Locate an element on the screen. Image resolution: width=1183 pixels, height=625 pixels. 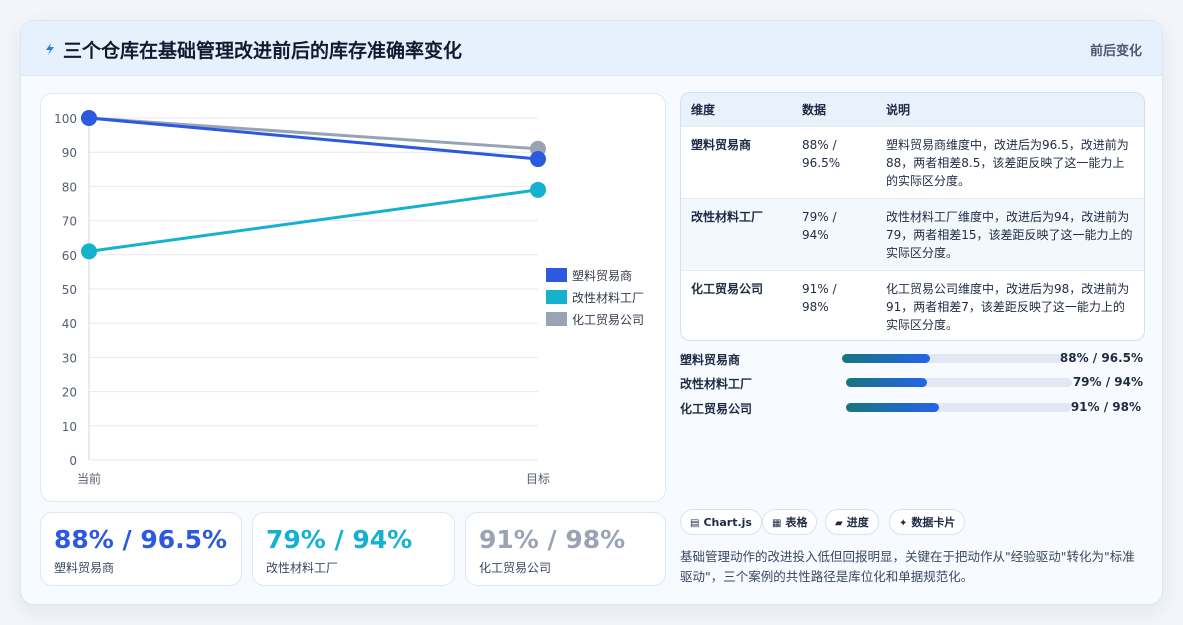
chip-data-card: ✦ 数据卡片 is located at coordinates (927, 522).